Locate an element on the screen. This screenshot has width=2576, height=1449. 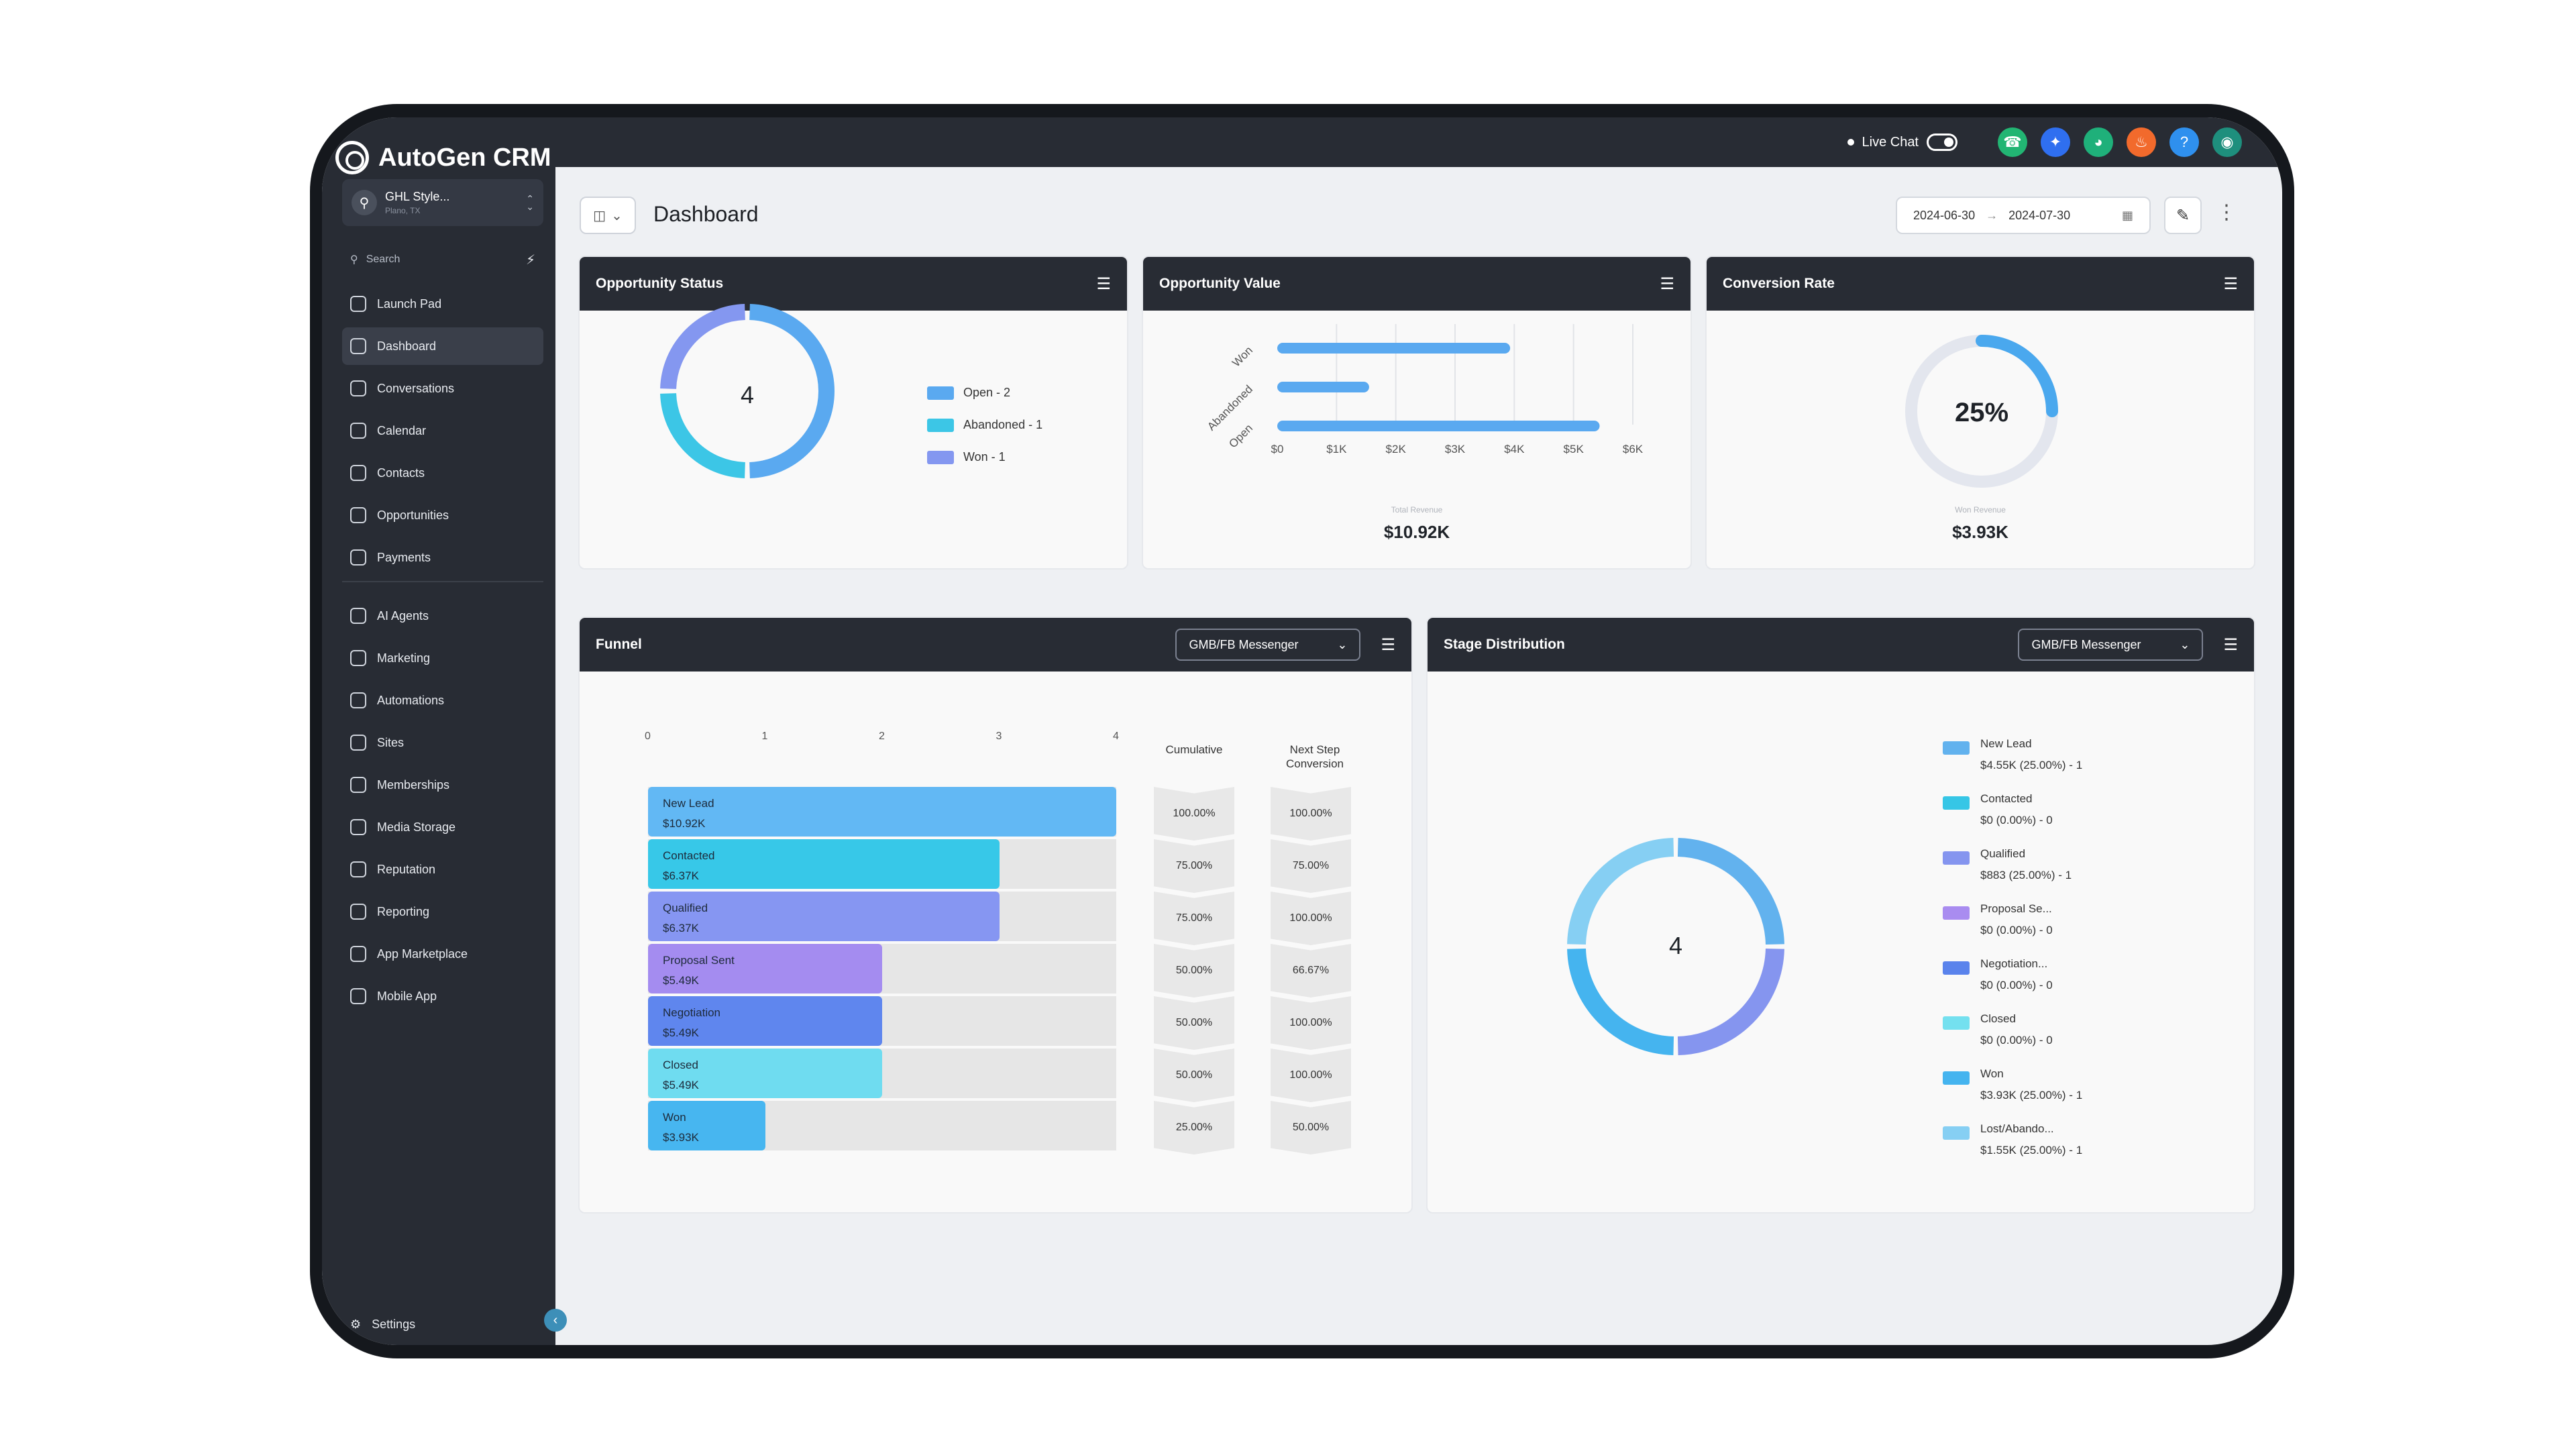
marketing-icon is located at coordinates (358, 658).